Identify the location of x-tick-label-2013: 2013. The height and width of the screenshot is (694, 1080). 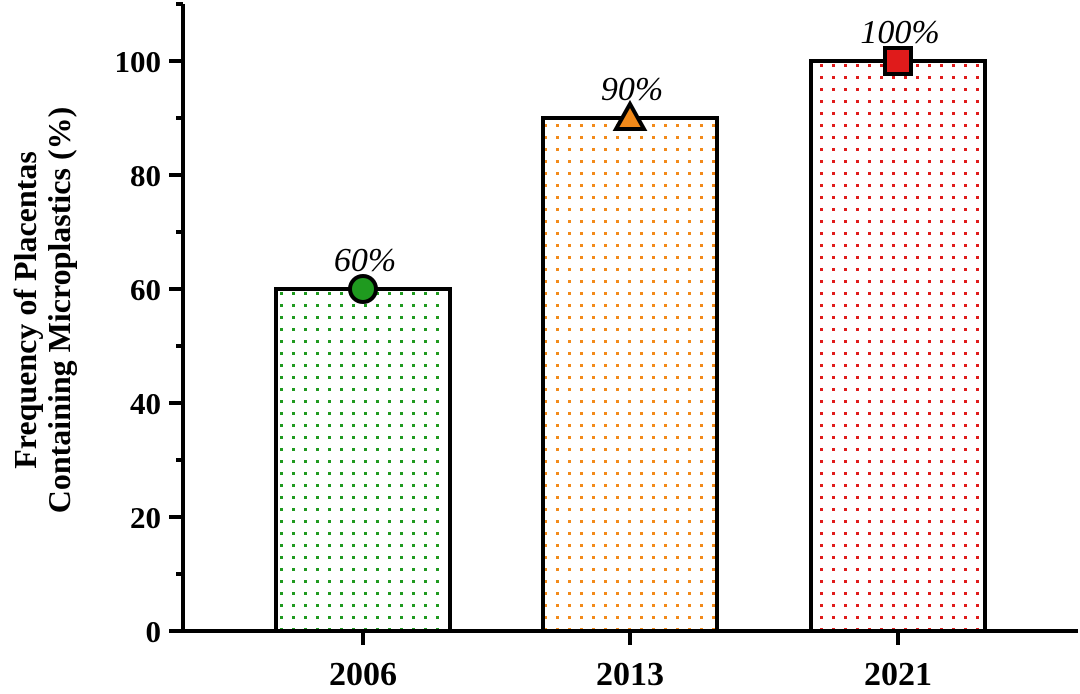
(630, 674).